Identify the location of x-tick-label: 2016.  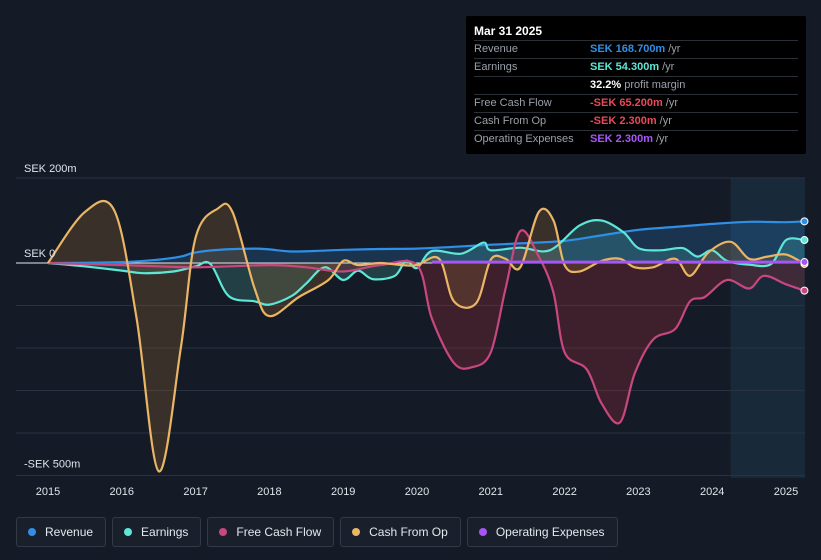
(122, 492).